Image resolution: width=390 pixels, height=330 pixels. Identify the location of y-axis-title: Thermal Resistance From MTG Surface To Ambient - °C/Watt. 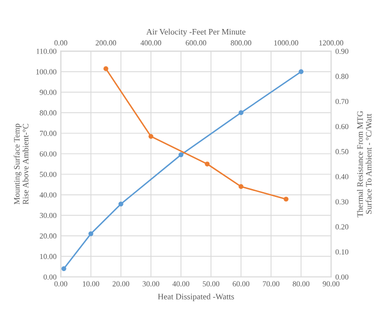
(364, 164).